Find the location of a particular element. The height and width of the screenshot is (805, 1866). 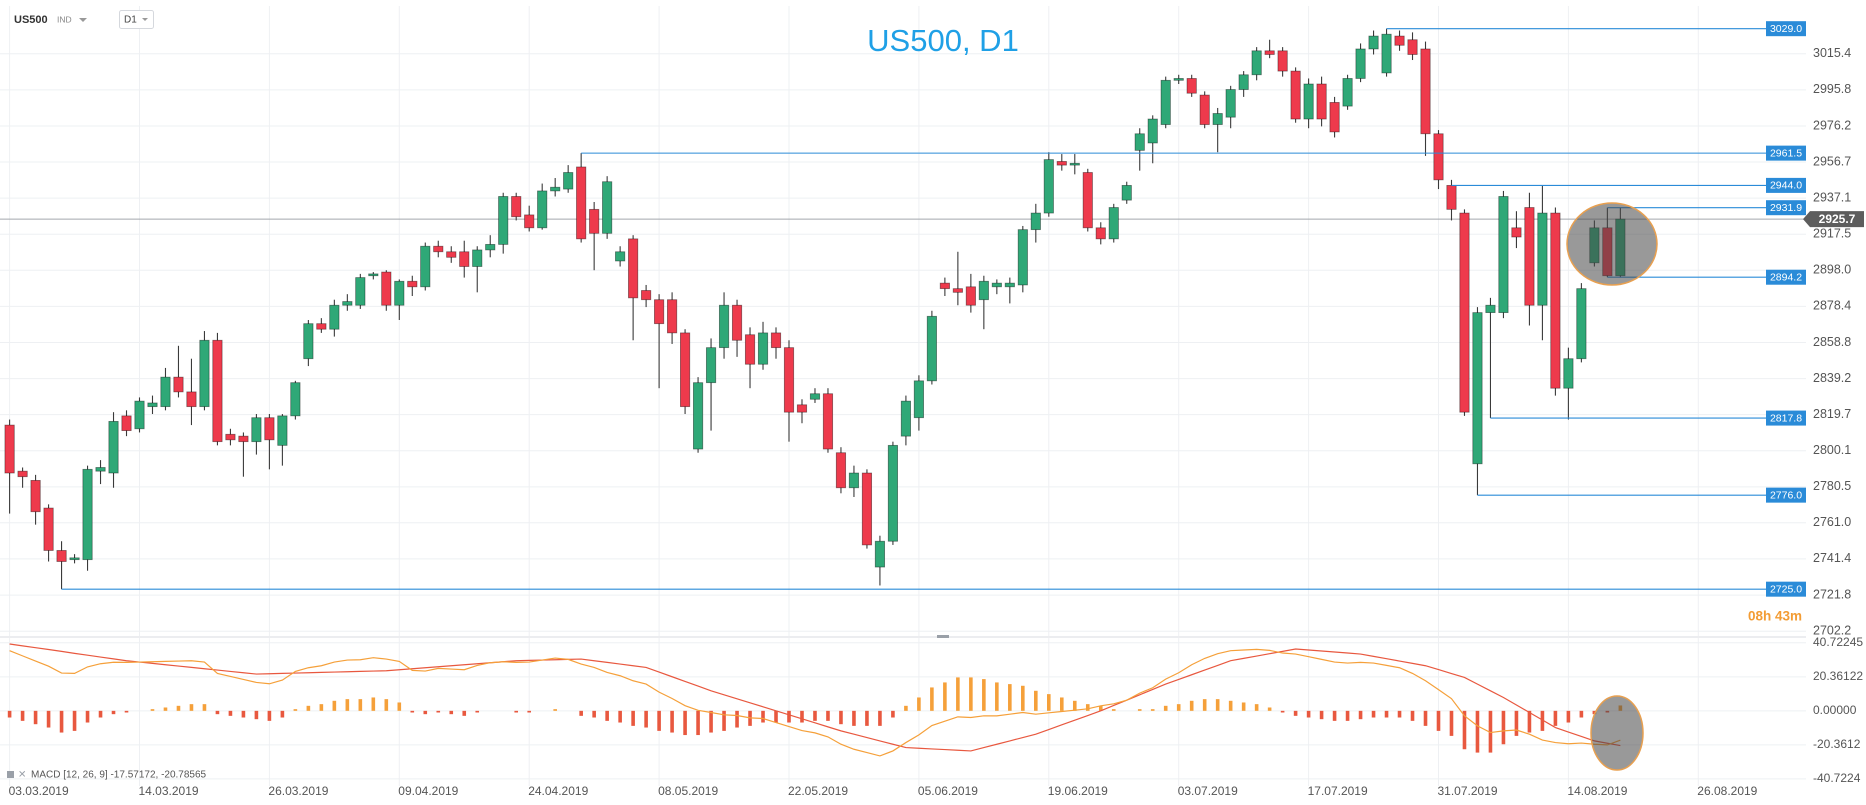

symbol-dropdown is located at coordinates (83, 20).